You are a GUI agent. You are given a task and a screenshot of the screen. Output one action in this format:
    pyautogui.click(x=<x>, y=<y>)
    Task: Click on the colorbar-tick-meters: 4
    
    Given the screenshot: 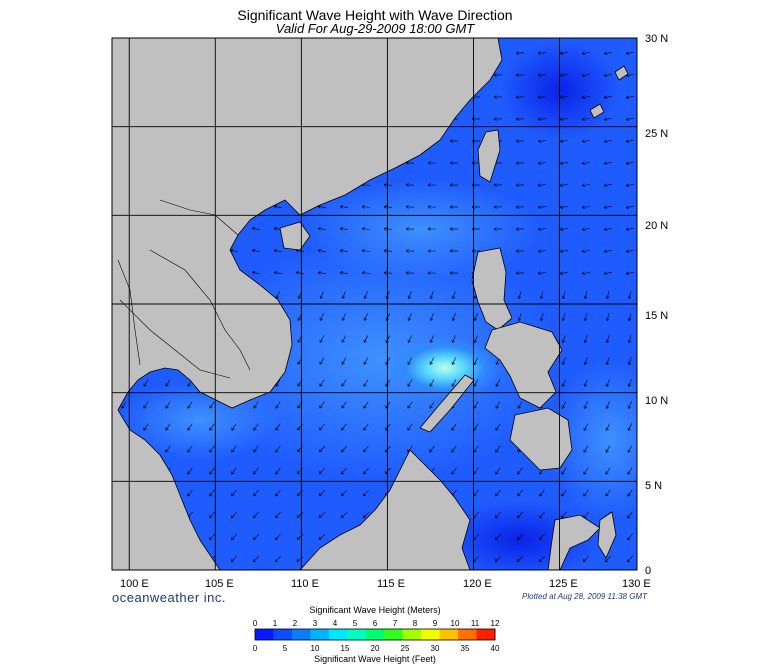 What is the action you would take?
    pyautogui.click(x=335, y=623)
    